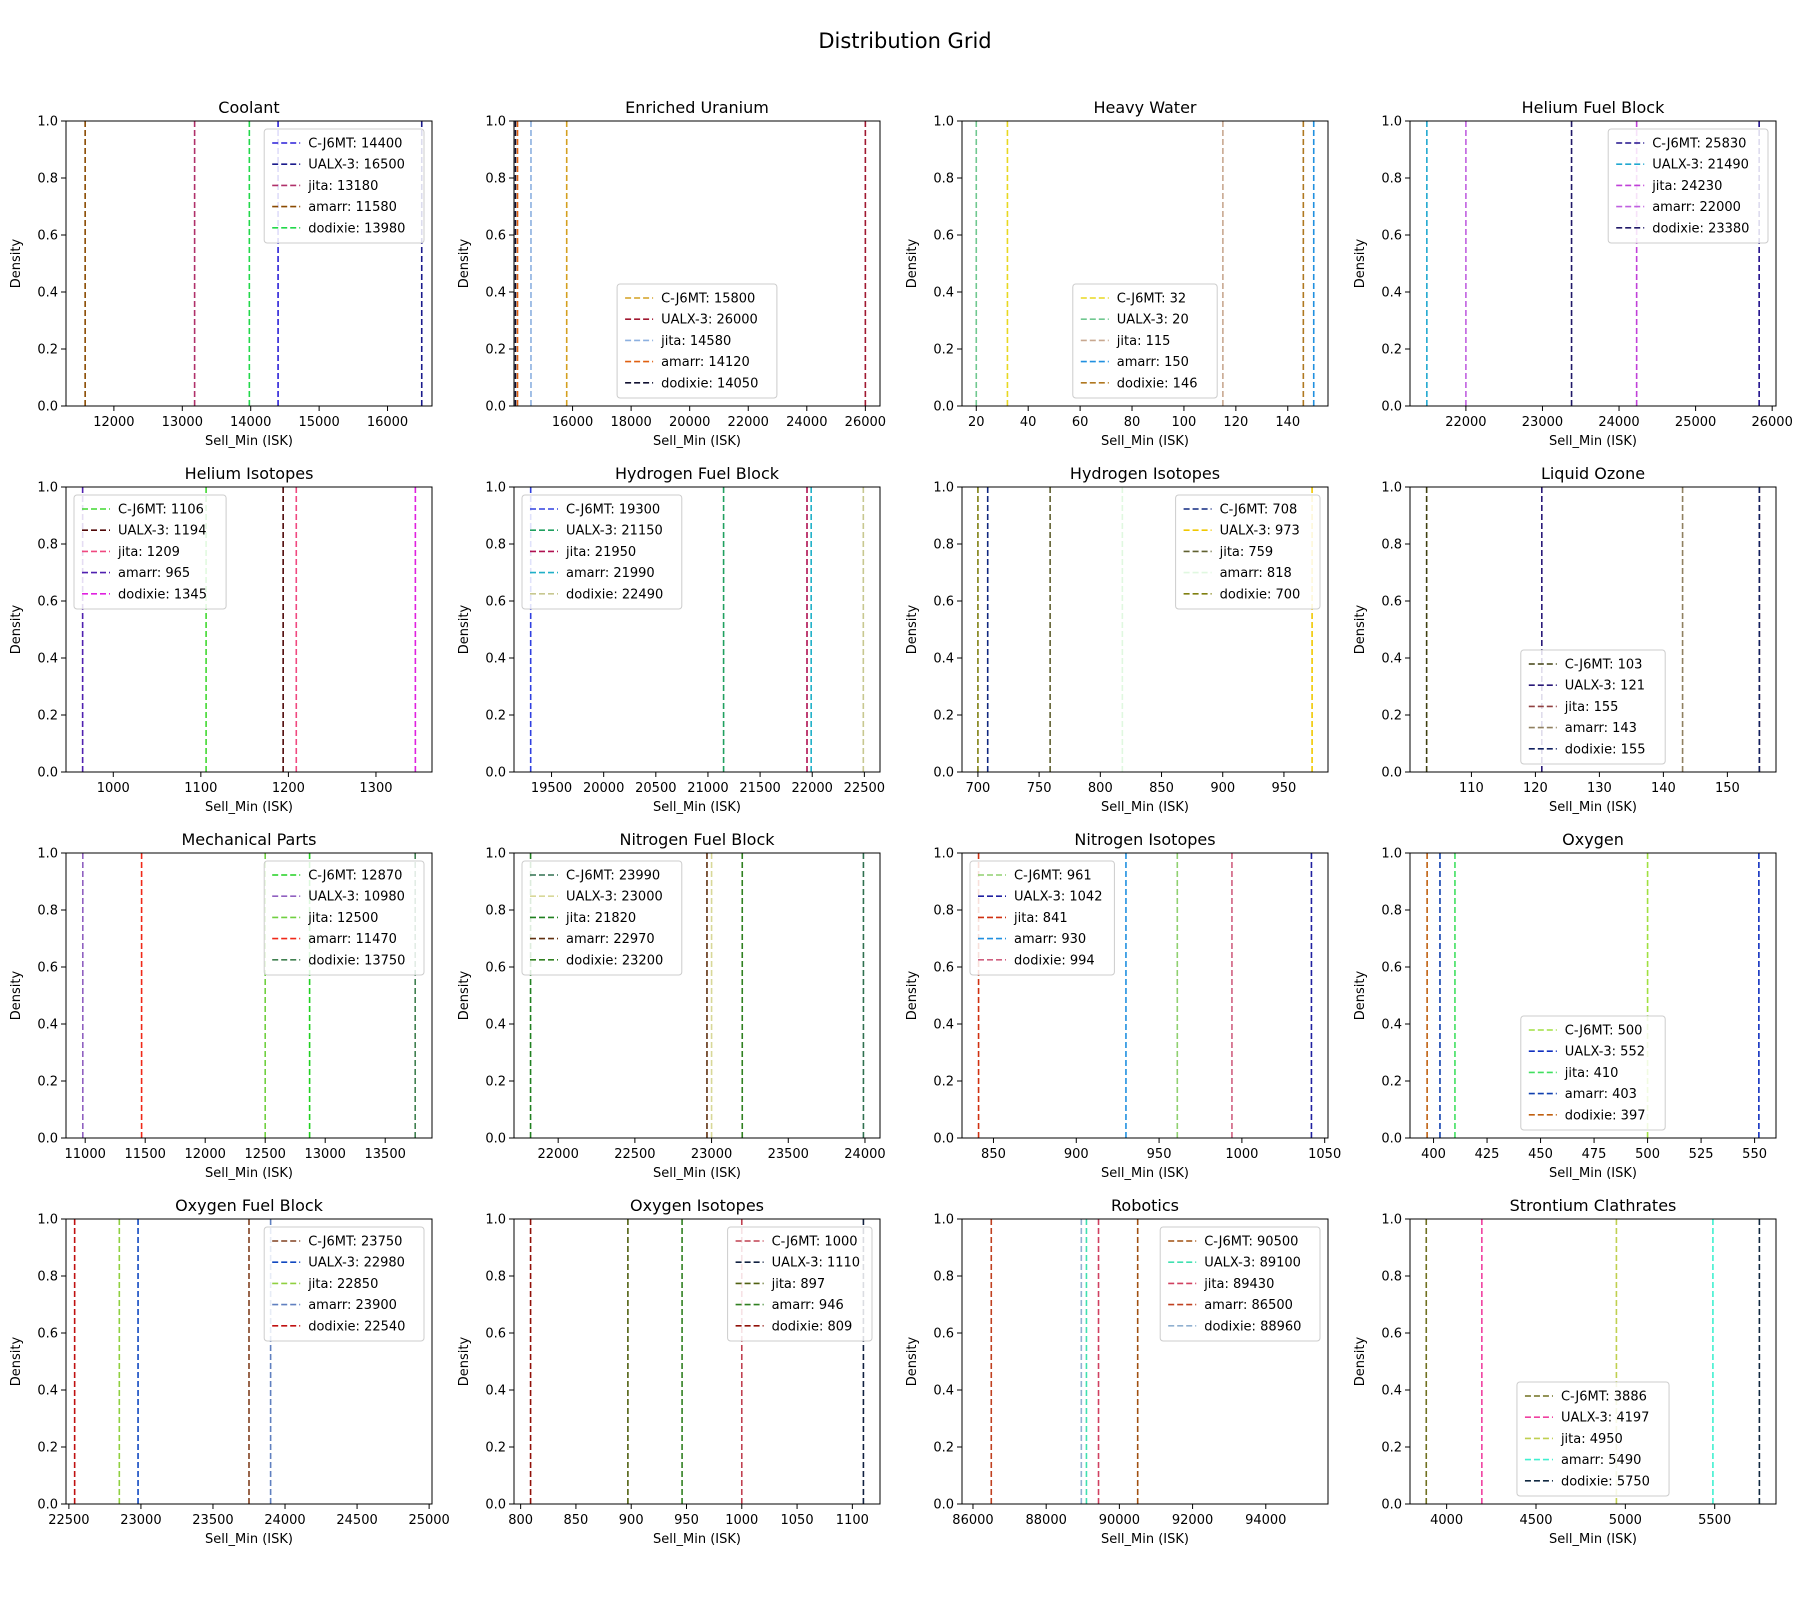 The height and width of the screenshot is (1600, 1800). What do you see at coordinates (1251, 1242) in the screenshot?
I see `legend-label: C-J6MT: 90500` at bounding box center [1251, 1242].